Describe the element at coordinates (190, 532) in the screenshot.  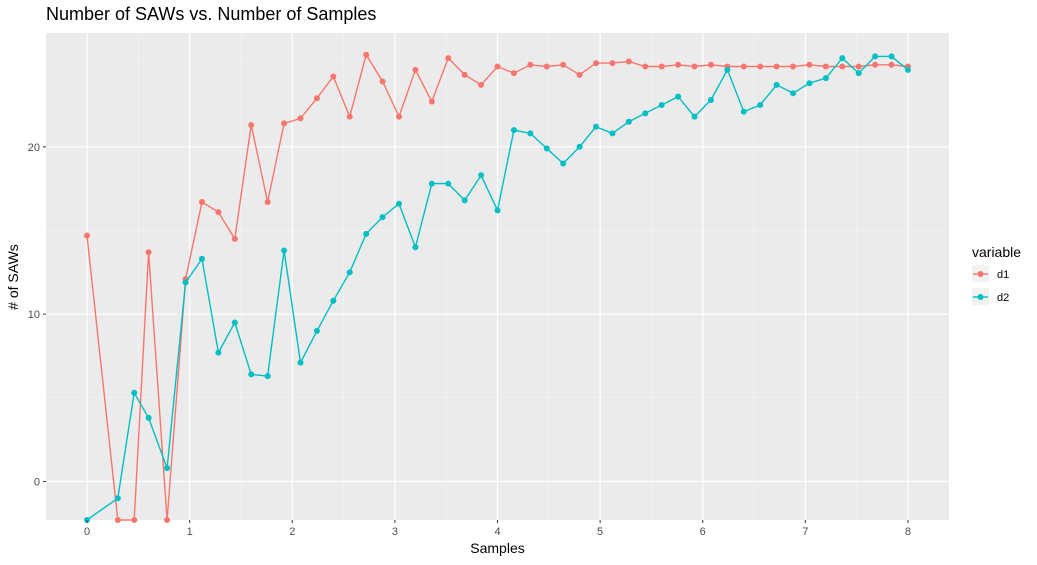
I see `x-tick-label: 1` at that location.